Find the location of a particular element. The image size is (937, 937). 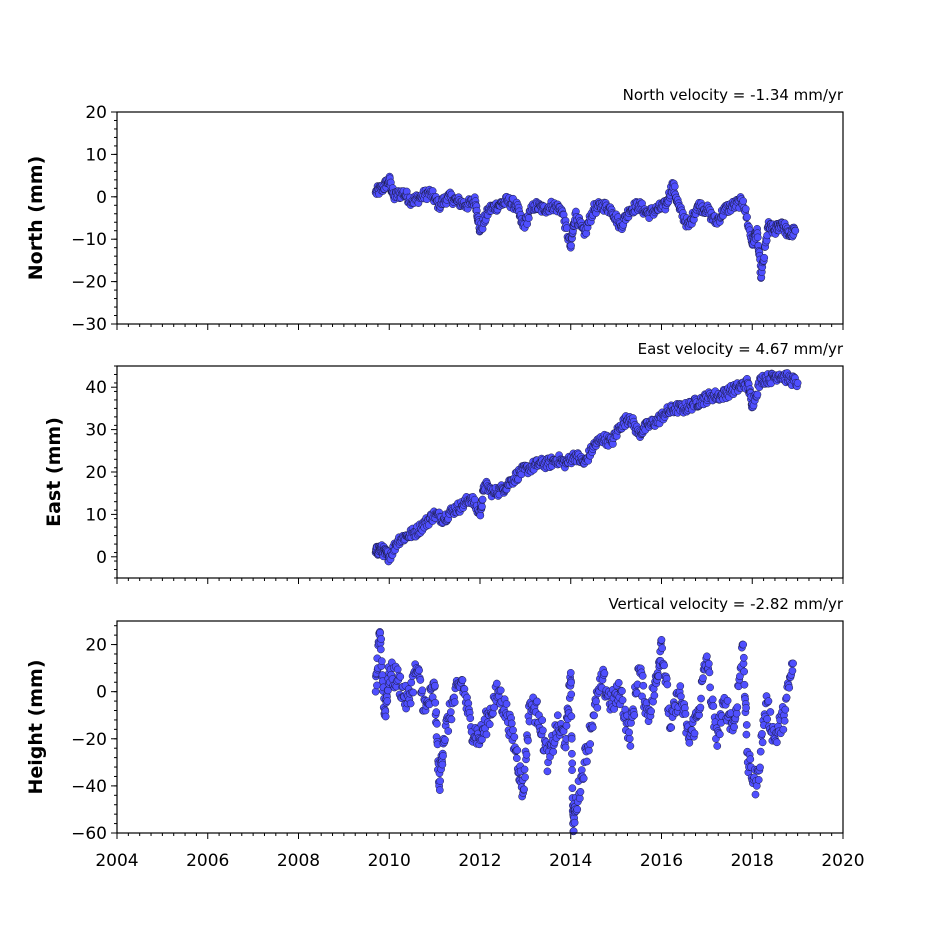

x-tick-label: 2010 is located at coordinates (389, 861).